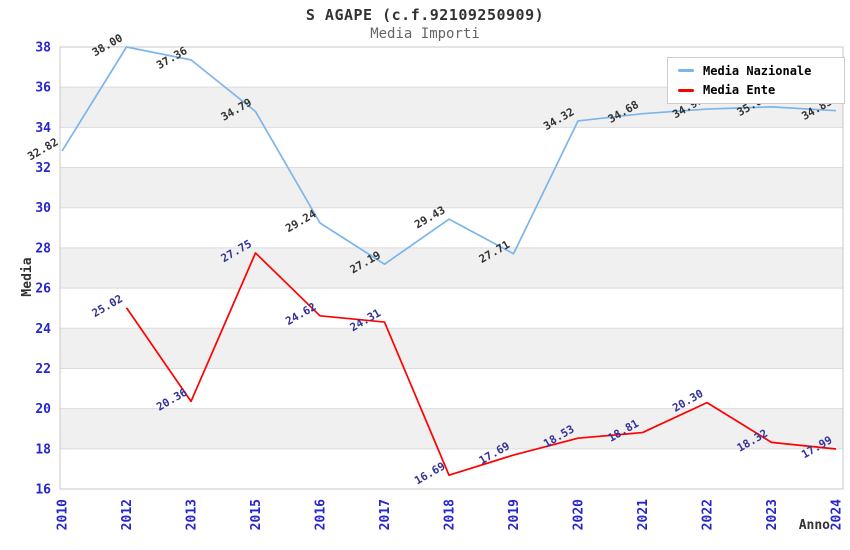 The width and height of the screenshot is (850, 550). I want to click on data-label: 16.69, so click(429, 473).